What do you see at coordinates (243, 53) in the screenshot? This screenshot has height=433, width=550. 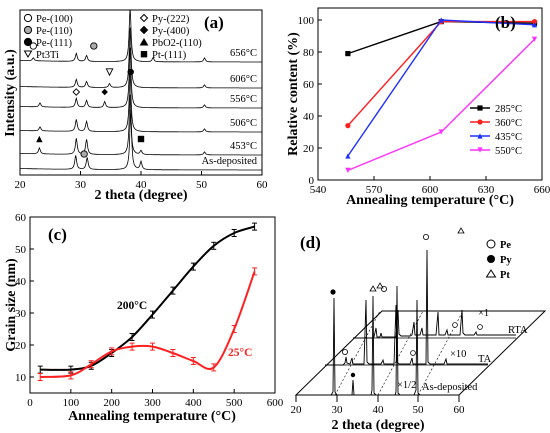 I see `a-trace-label-0: 656°C` at bounding box center [243, 53].